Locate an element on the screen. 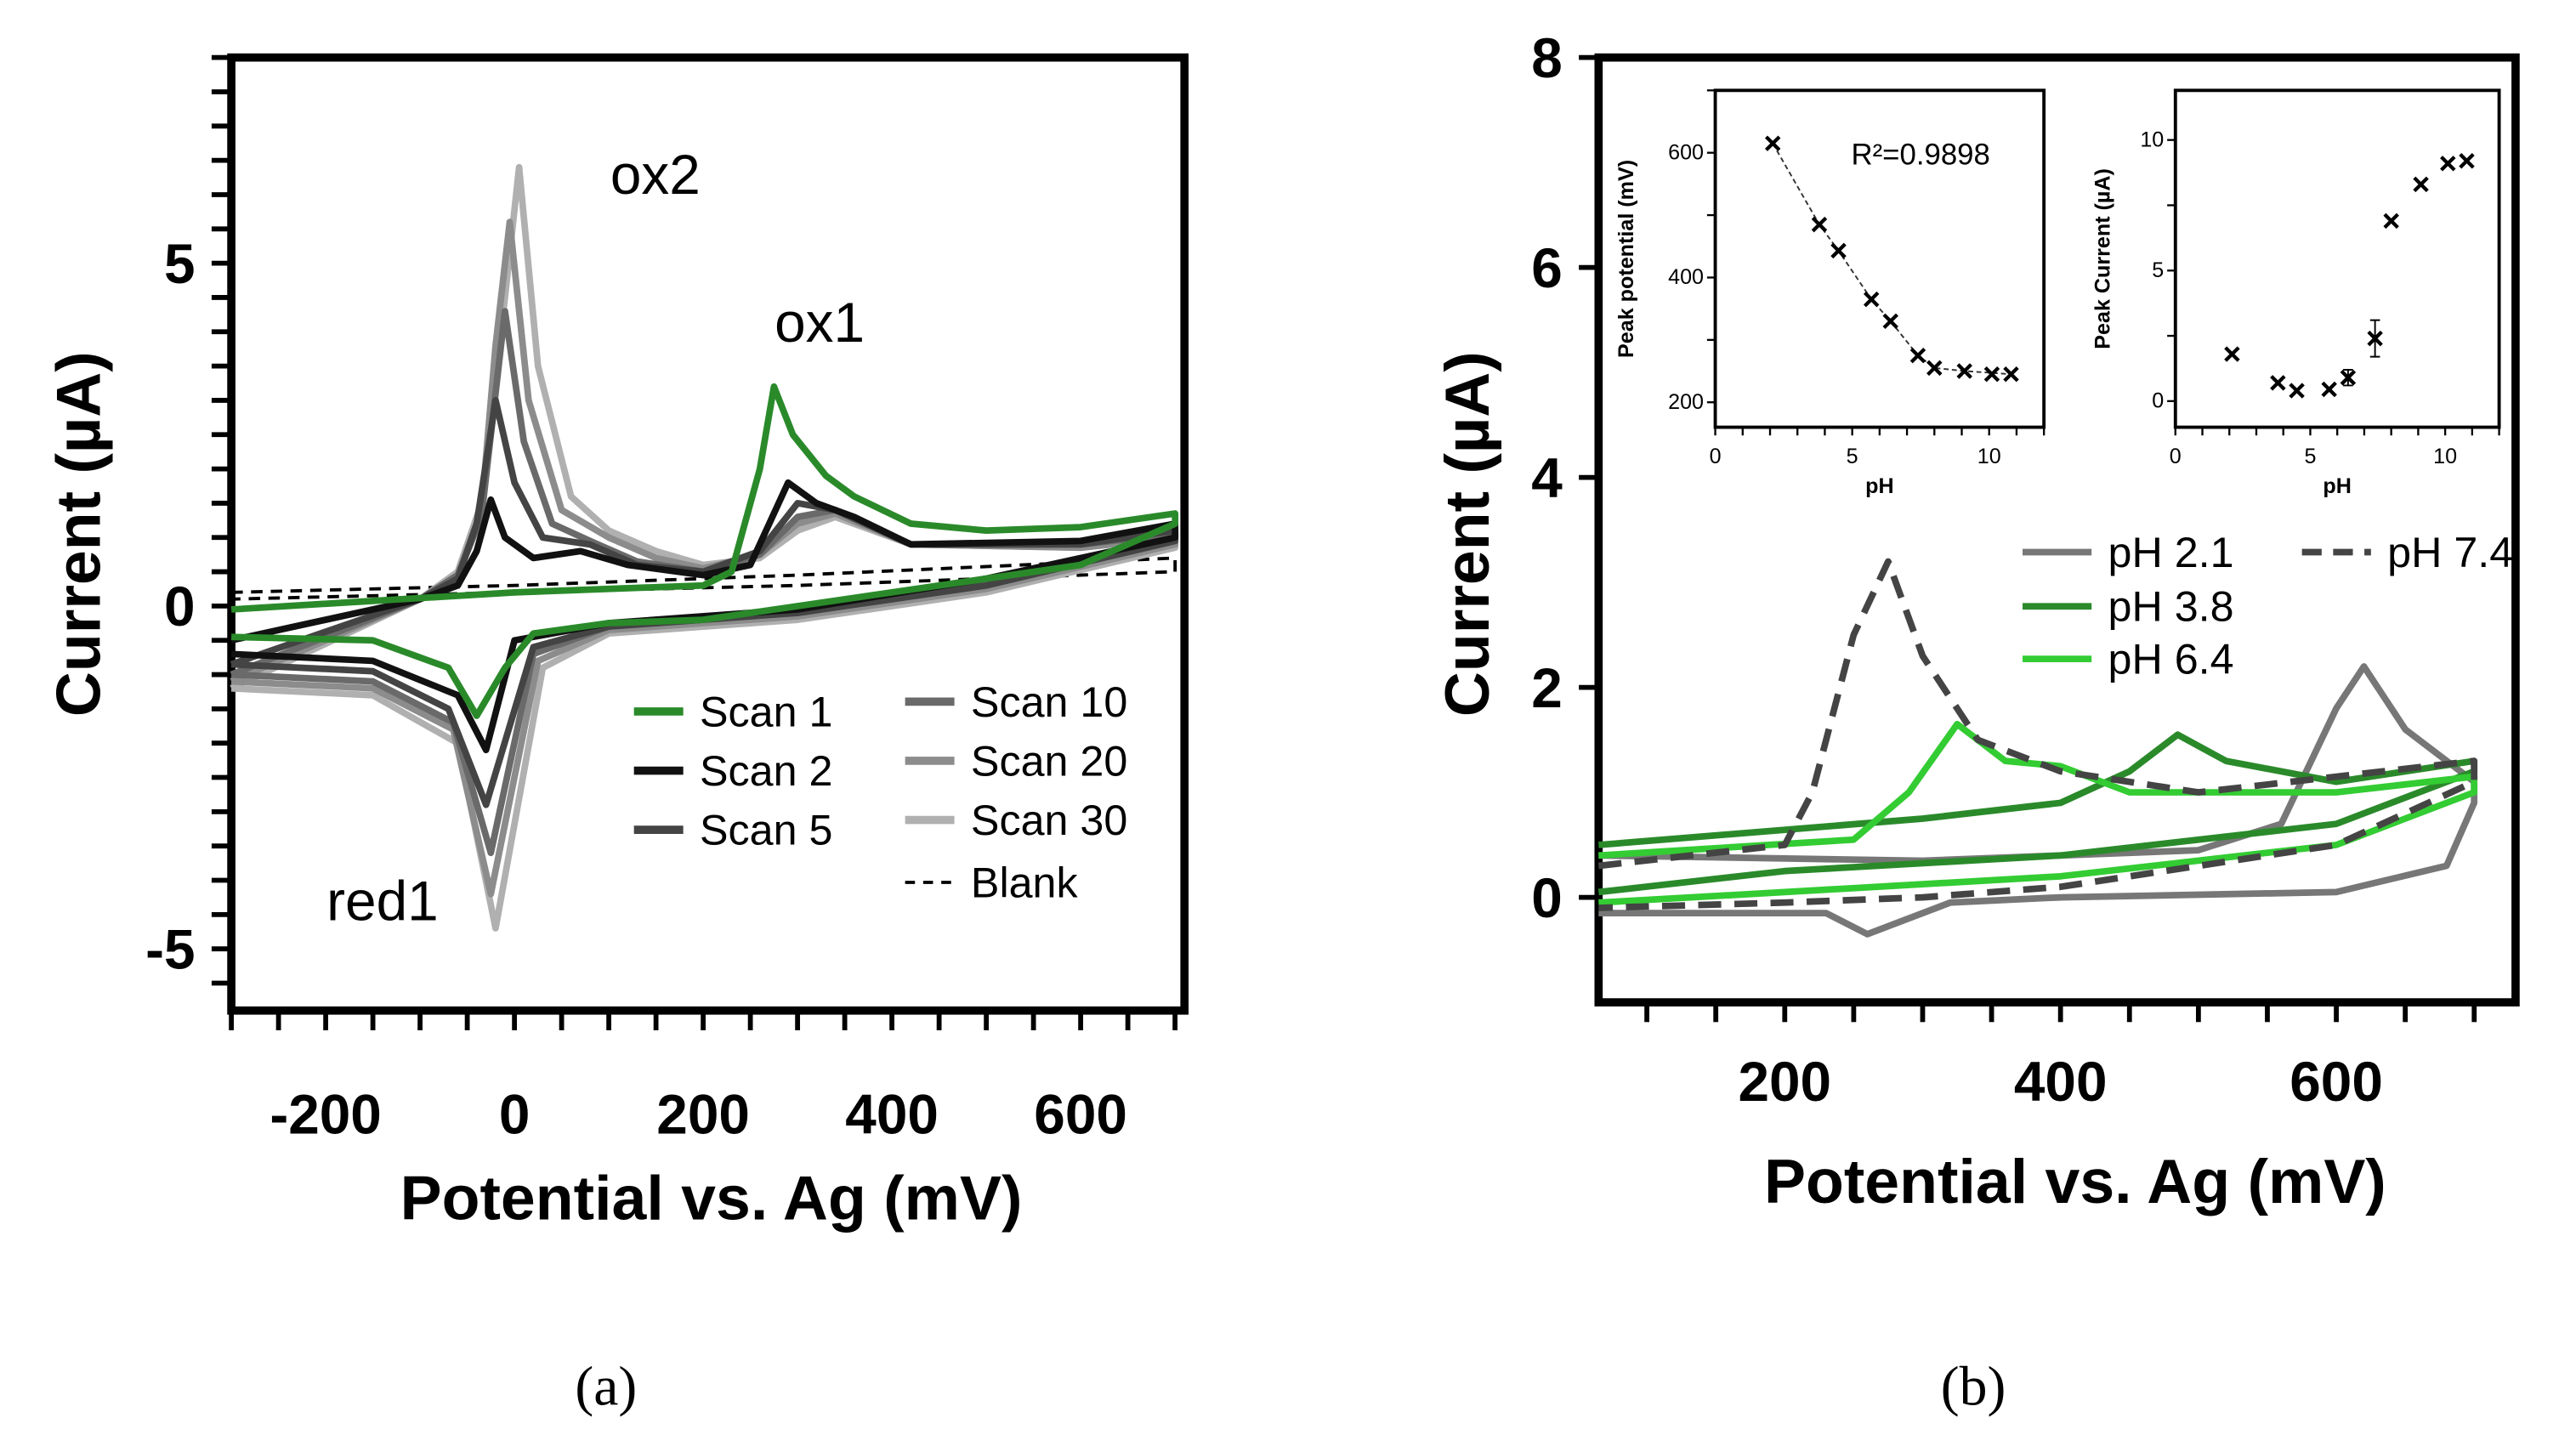 The height and width of the screenshot is (1446, 2576). panel-label: (b) is located at coordinates (1974, 1387).